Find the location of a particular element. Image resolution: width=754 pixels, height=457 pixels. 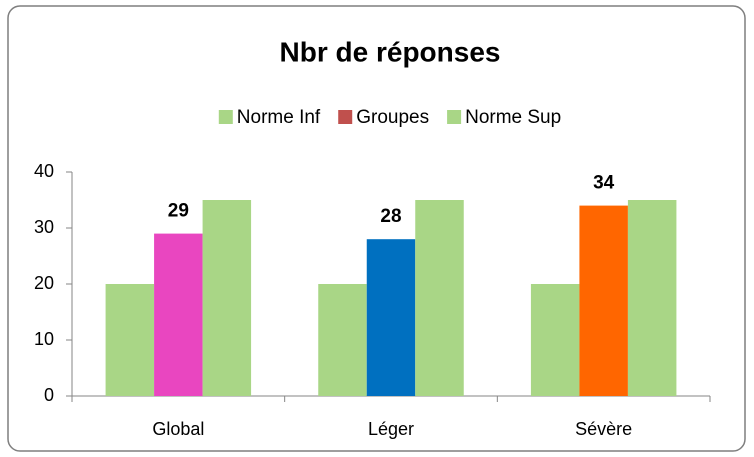

y-tick-label: 0 is located at coordinates (49, 395).